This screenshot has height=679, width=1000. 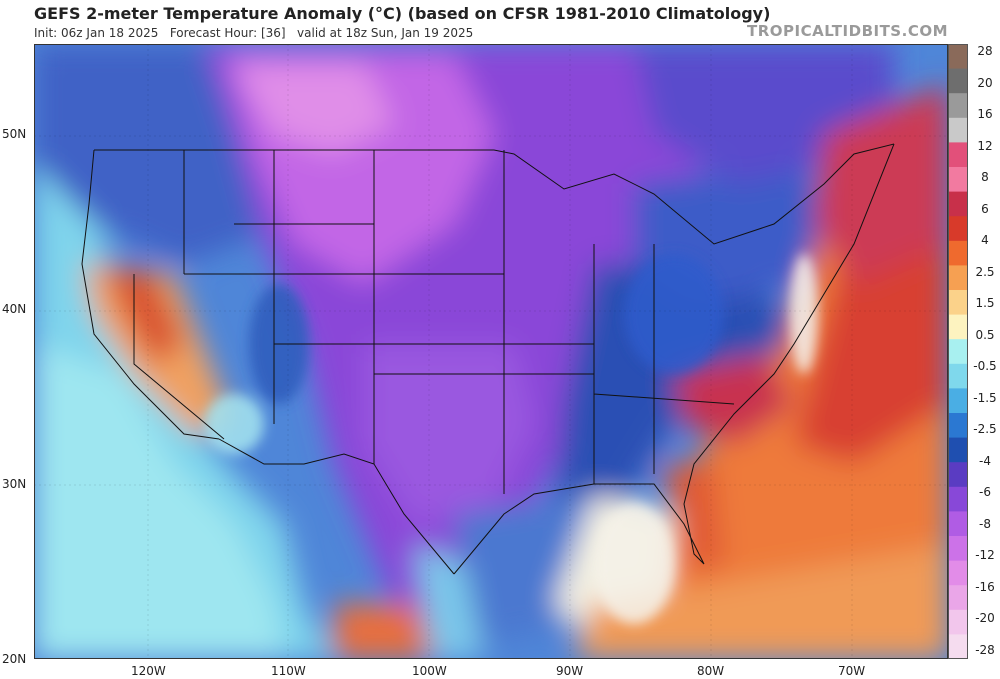 I want to click on nevada-hot-region, so click(x=144, y=314).